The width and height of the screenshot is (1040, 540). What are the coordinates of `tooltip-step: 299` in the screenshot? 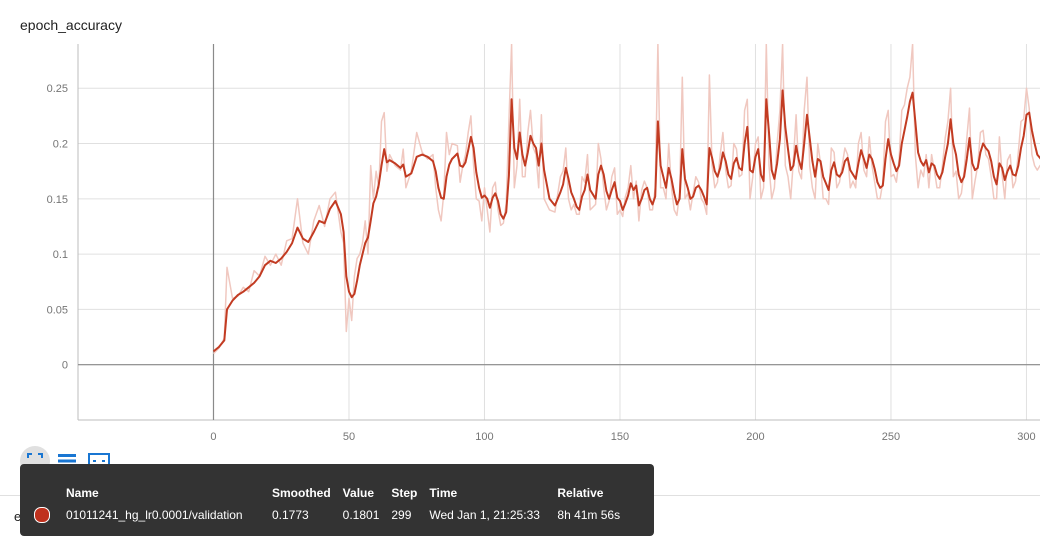 It's located at (401, 515).